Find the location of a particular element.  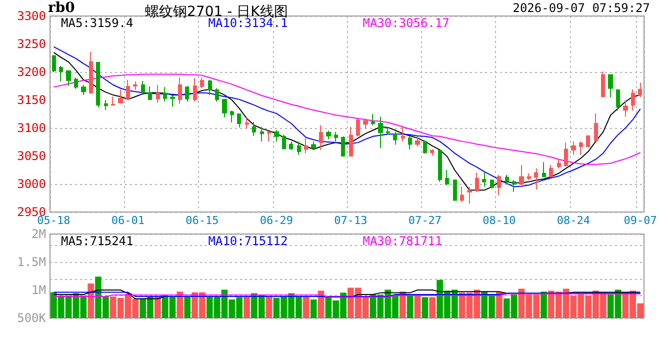

y-tick-label: 500K is located at coordinates (32, 318).